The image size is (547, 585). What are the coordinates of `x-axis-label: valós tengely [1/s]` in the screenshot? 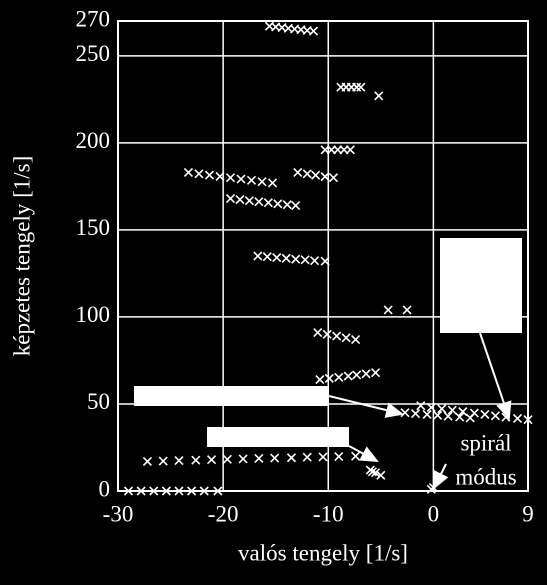 It's located at (323, 552).